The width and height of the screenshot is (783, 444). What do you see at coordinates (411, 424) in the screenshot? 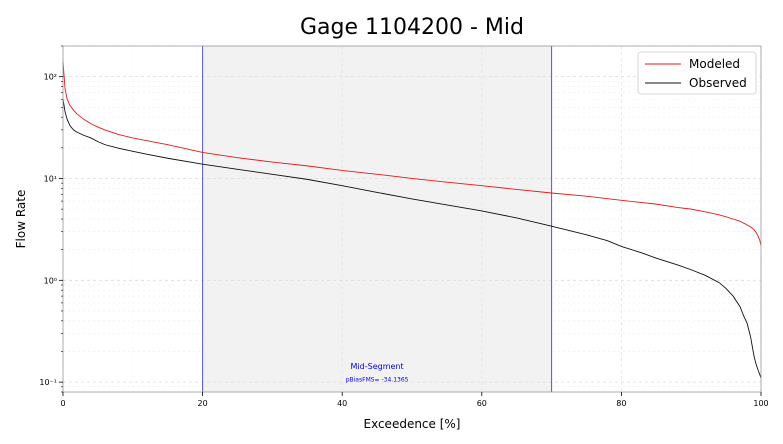
I see `x-axis-label: Exceedence [%]` at bounding box center [411, 424].